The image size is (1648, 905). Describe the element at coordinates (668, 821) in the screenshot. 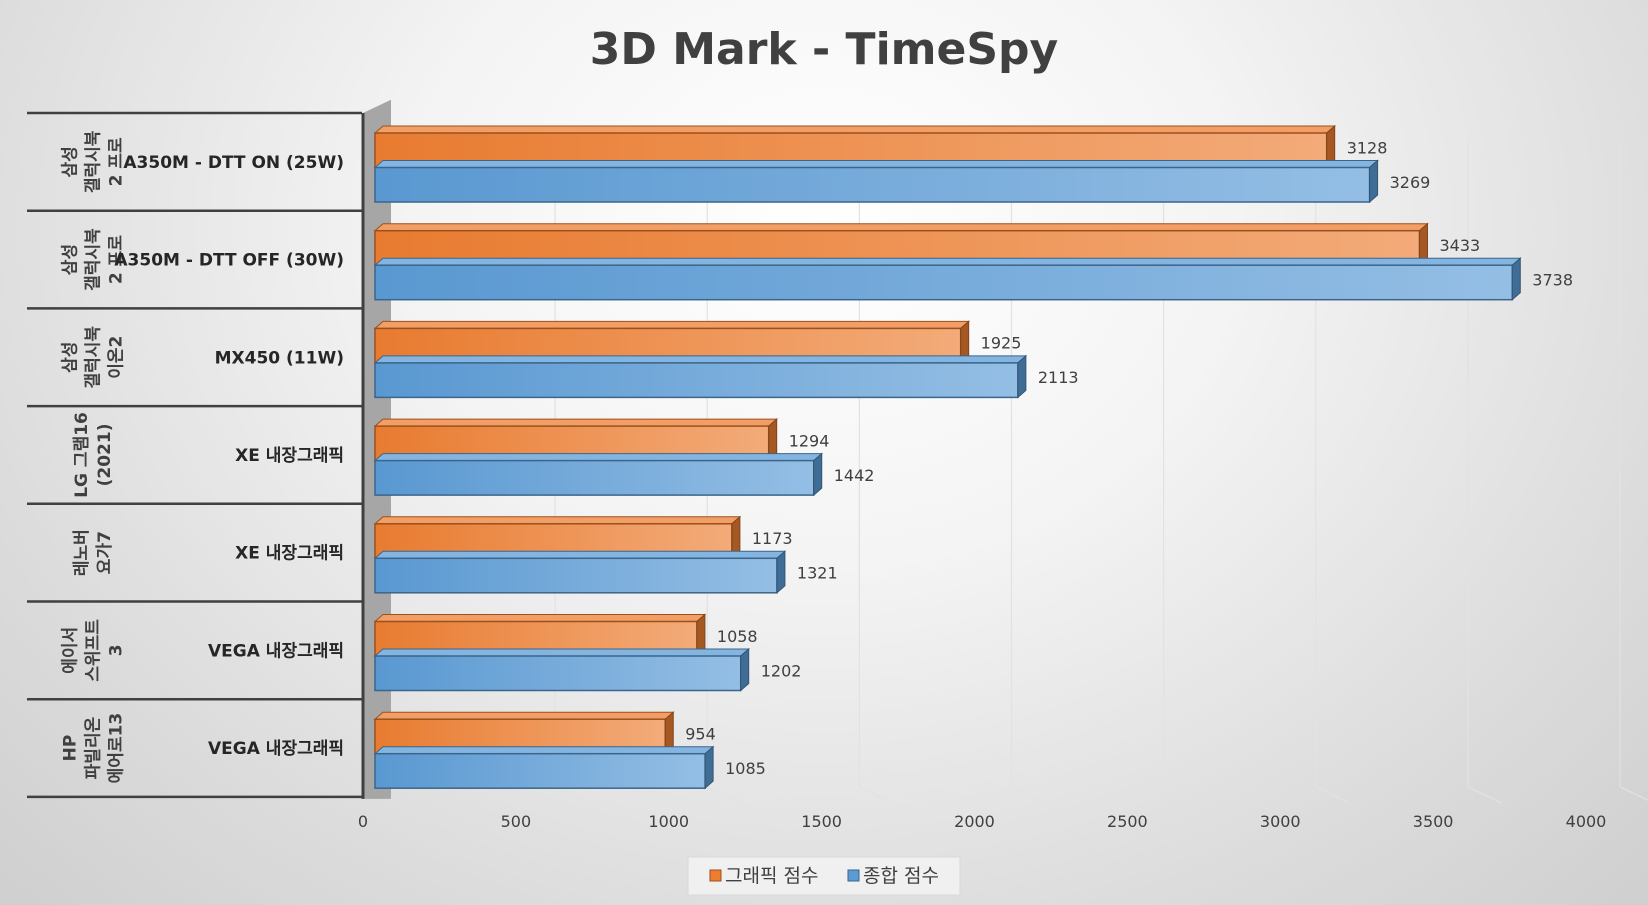

I see `tick-label: 1000` at that location.